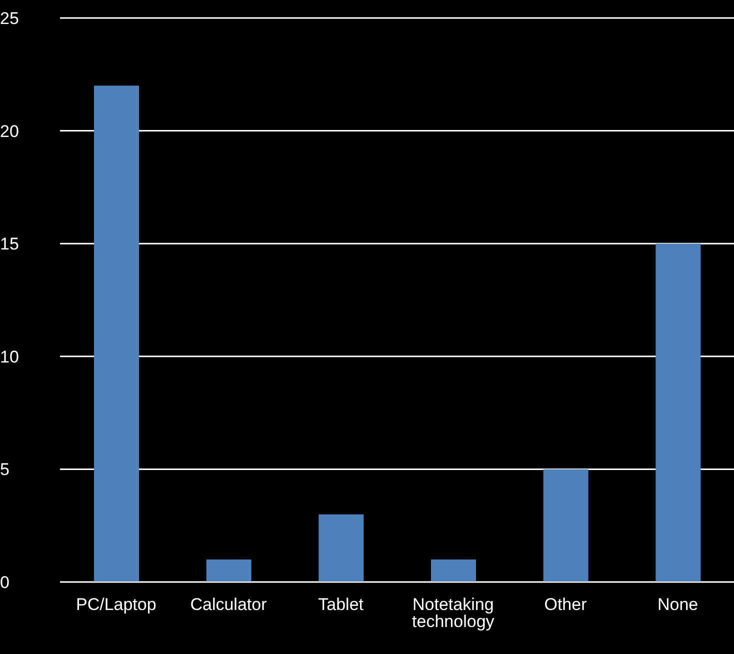 The height and width of the screenshot is (654, 734). Describe the element at coordinates (9, 131) in the screenshot. I see `y-tick-label: 20` at that location.